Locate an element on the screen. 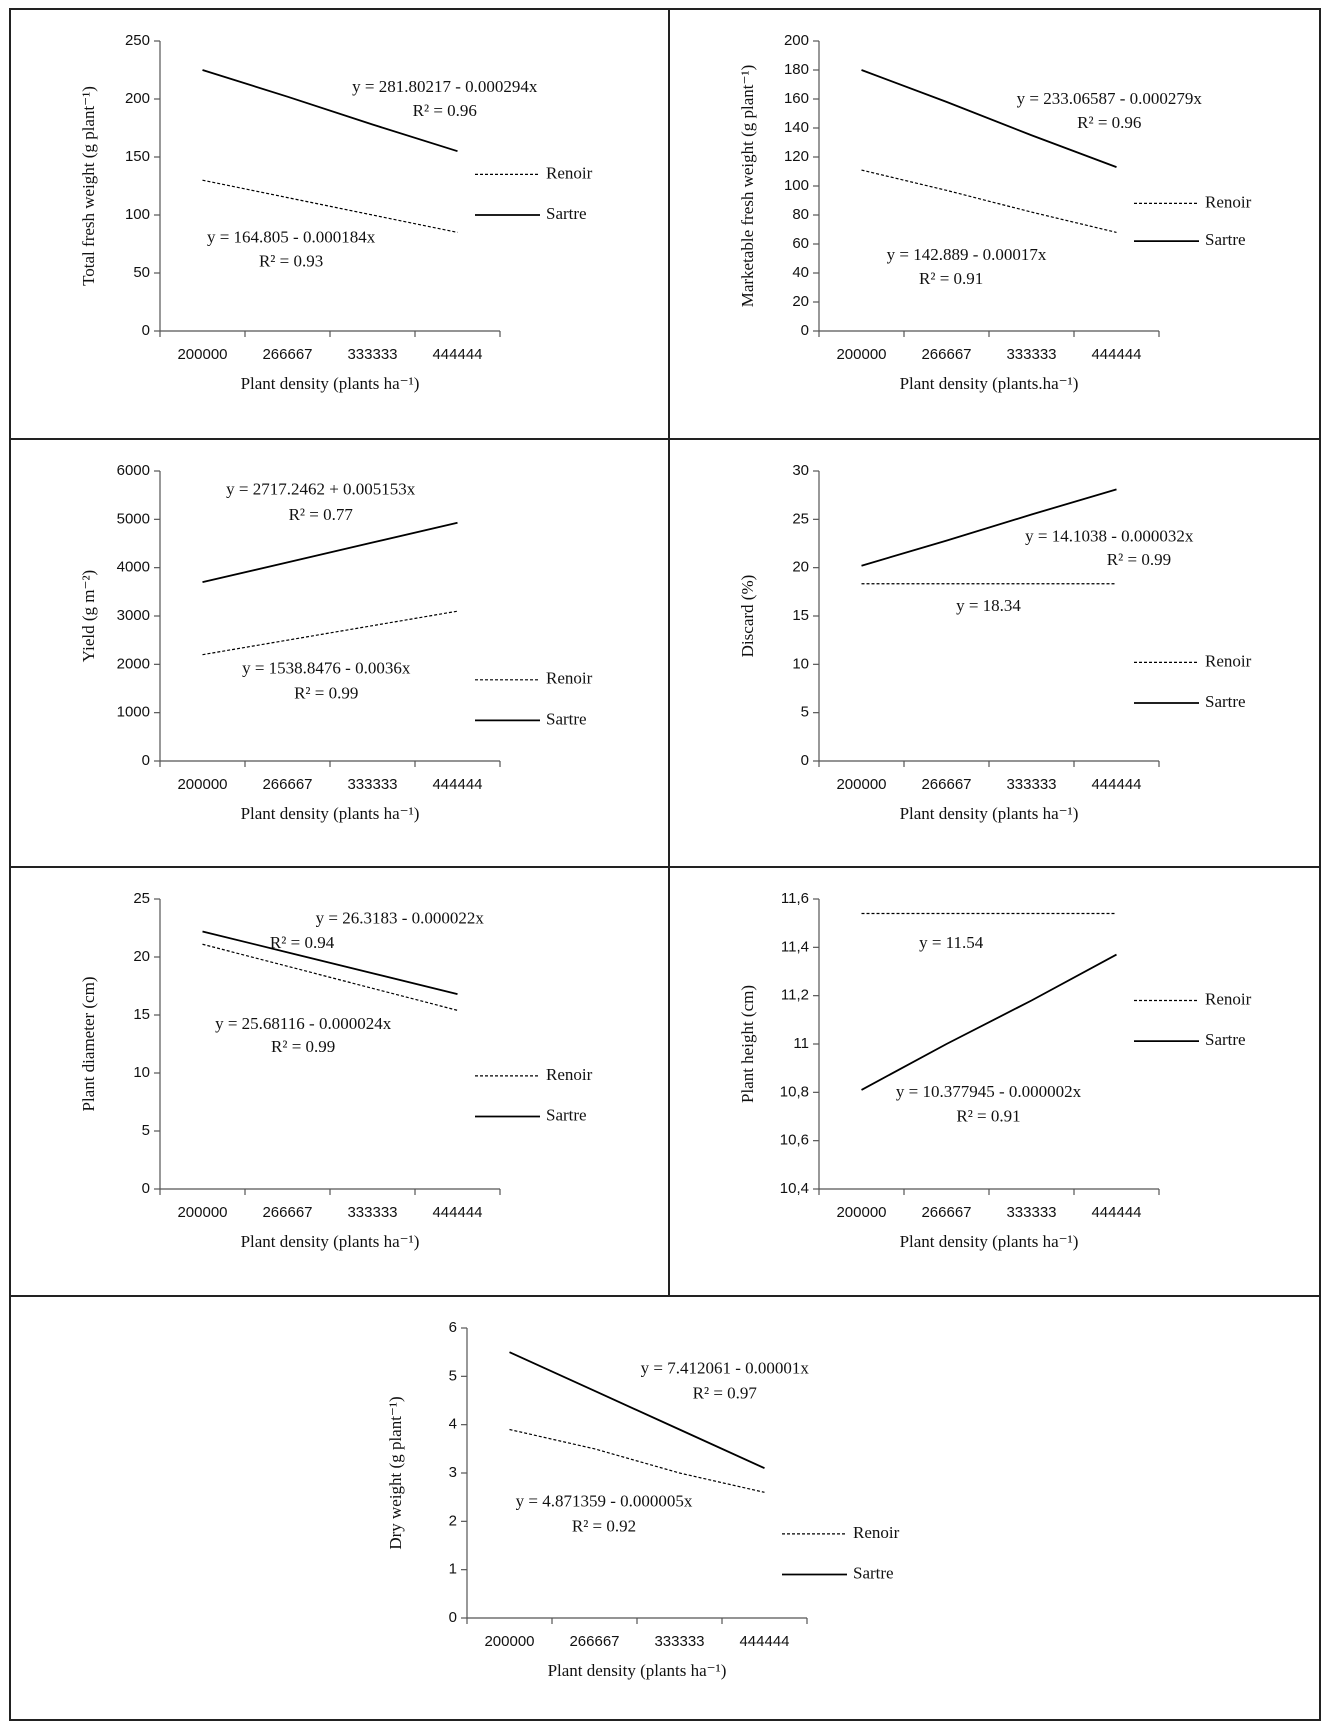  y-tick-label: 11,6 is located at coordinates (795, 898).